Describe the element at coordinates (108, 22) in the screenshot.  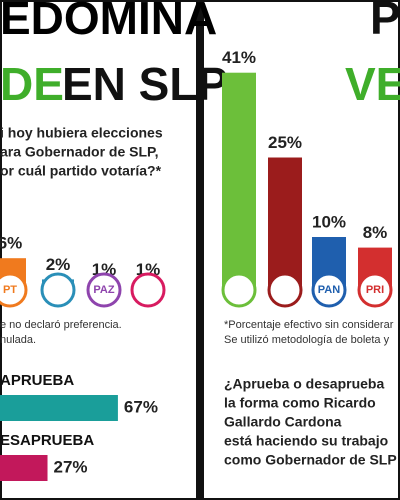
I see `headline: EDOMINA` at that location.